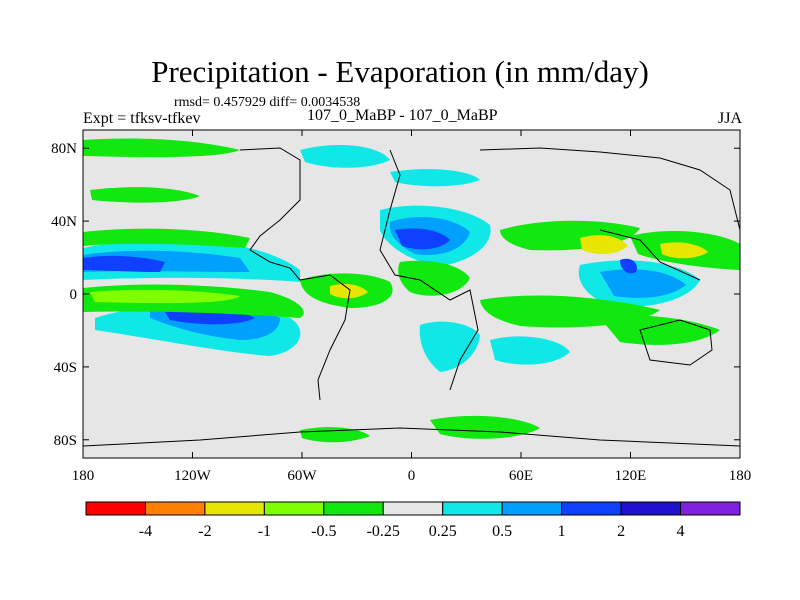 The height and width of the screenshot is (600, 800). Describe the element at coordinates (323, 531) in the screenshot. I see `colorbar-level-label: -0.5` at that location.